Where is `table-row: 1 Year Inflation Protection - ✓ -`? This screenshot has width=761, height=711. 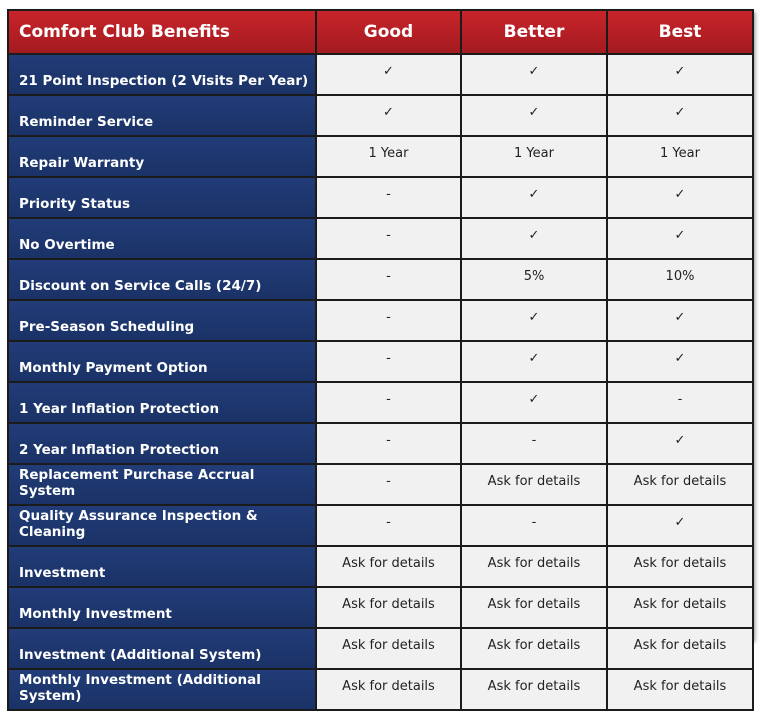
table-row: 1 Year Inflation Protection - ✓ - is located at coordinates (380, 402).